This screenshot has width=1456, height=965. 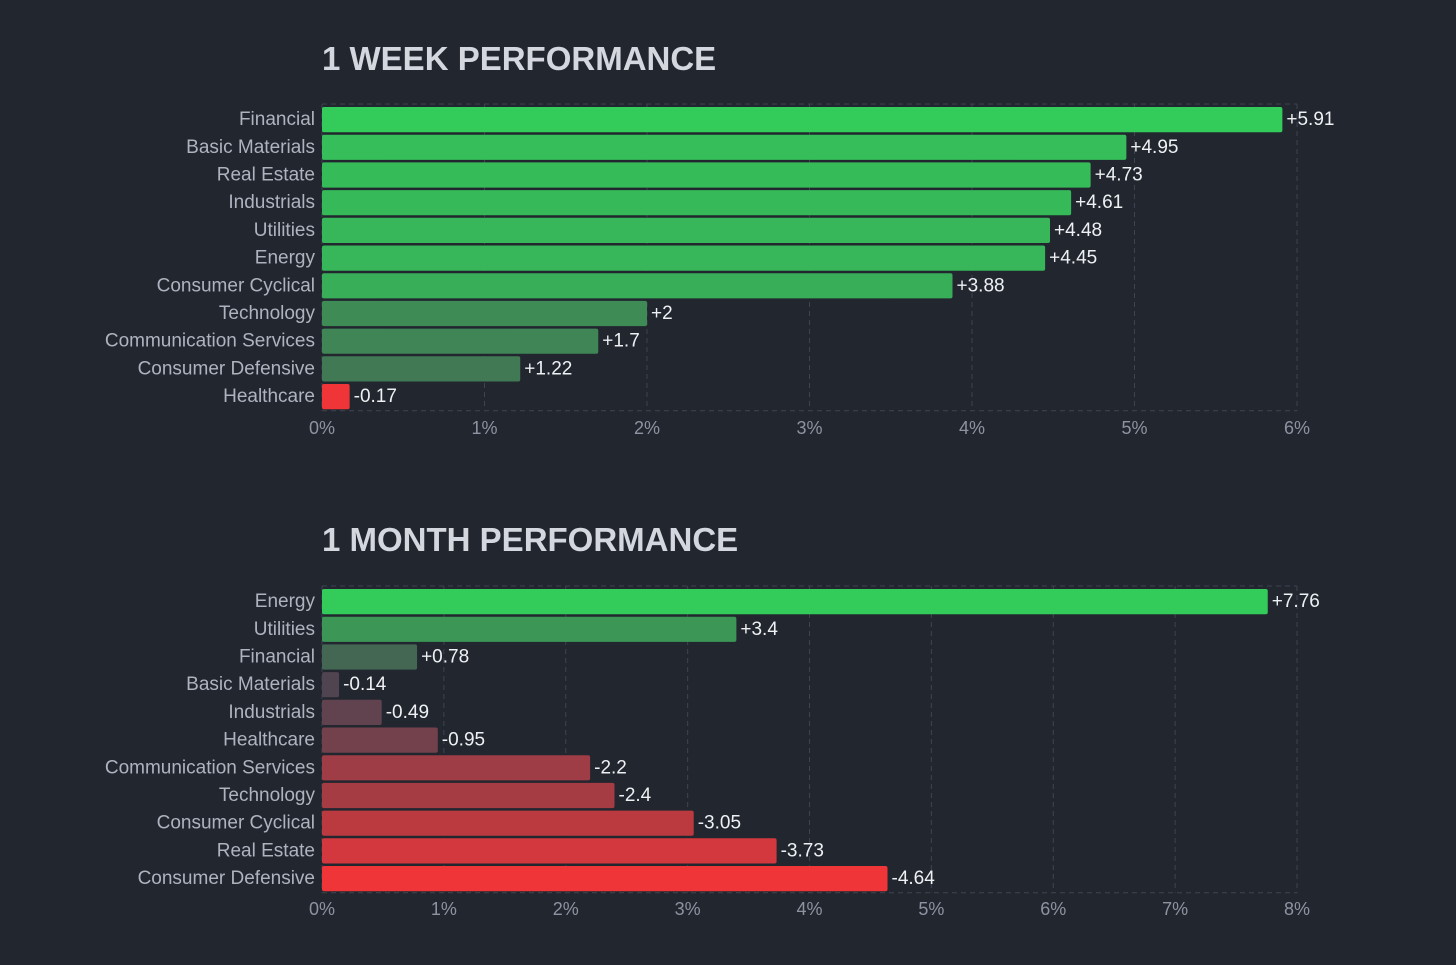 I want to click on data-label: -3.05, so click(x=719, y=823).